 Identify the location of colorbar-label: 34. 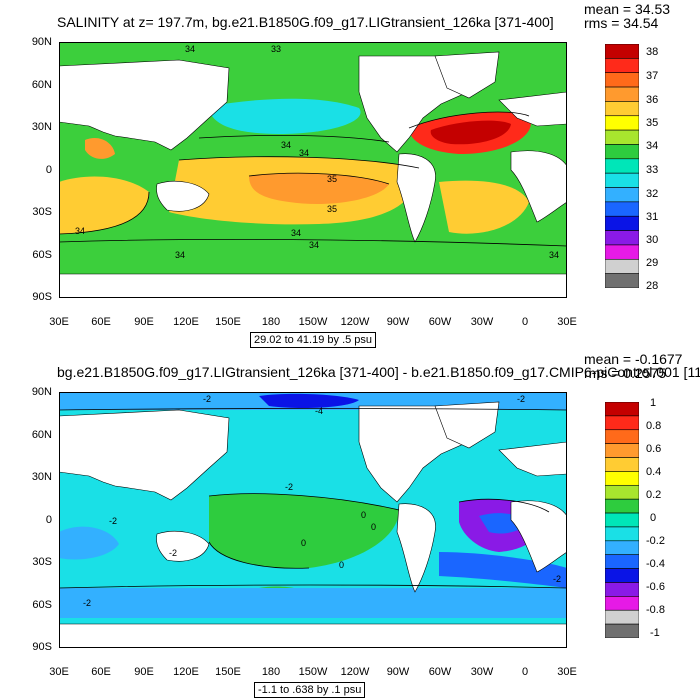
(652, 146).